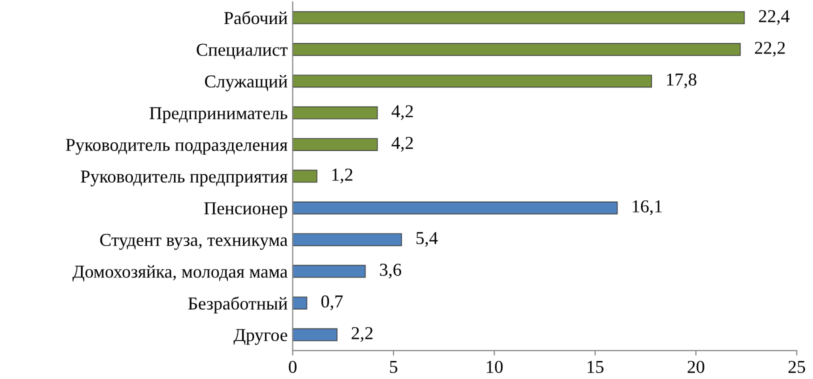 The height and width of the screenshot is (379, 813). What do you see at coordinates (647, 208) in the screenshot?
I see `data-label: 16,1` at bounding box center [647, 208].